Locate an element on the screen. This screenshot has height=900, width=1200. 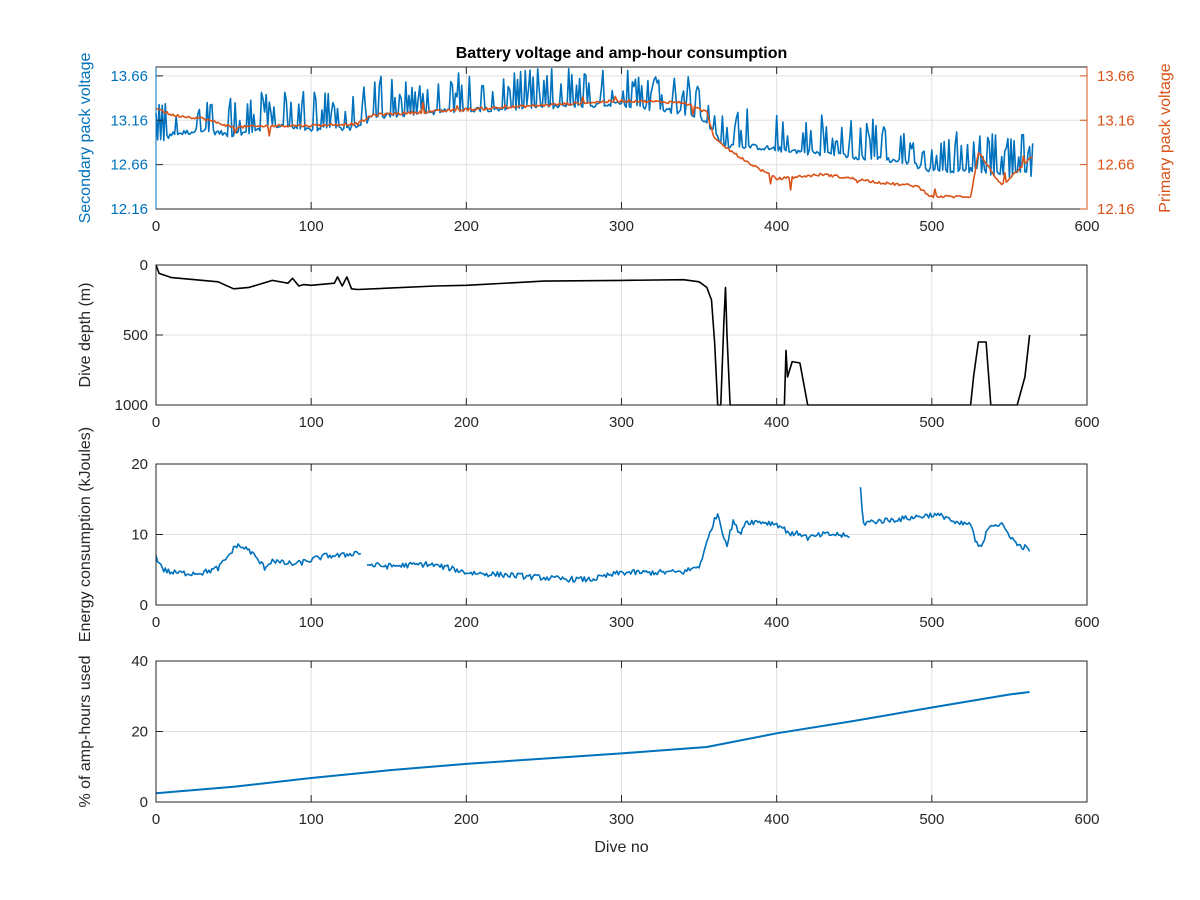
y-right-tick-label: 13.66 is located at coordinates (1116, 76).